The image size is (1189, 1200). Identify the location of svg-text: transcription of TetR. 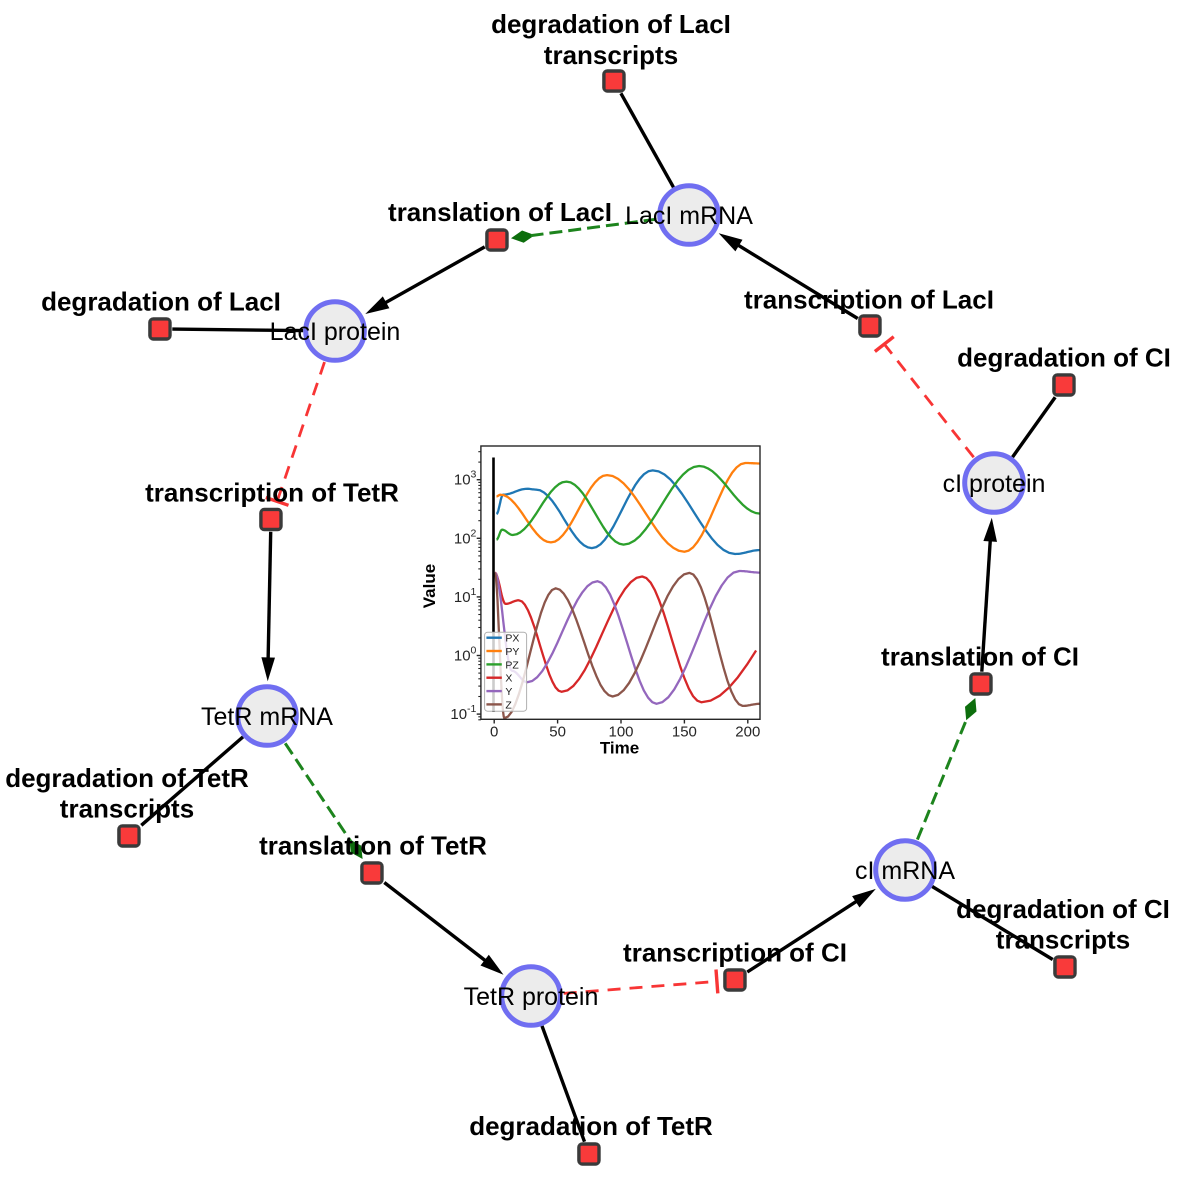
(272, 493).